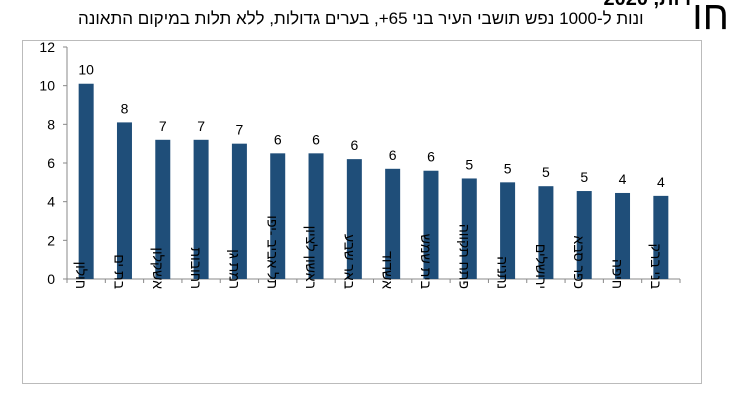 This screenshot has height=410, width=731. Describe the element at coordinates (426, 261) in the screenshot. I see `x-tick-label: בית שמש` at that location.